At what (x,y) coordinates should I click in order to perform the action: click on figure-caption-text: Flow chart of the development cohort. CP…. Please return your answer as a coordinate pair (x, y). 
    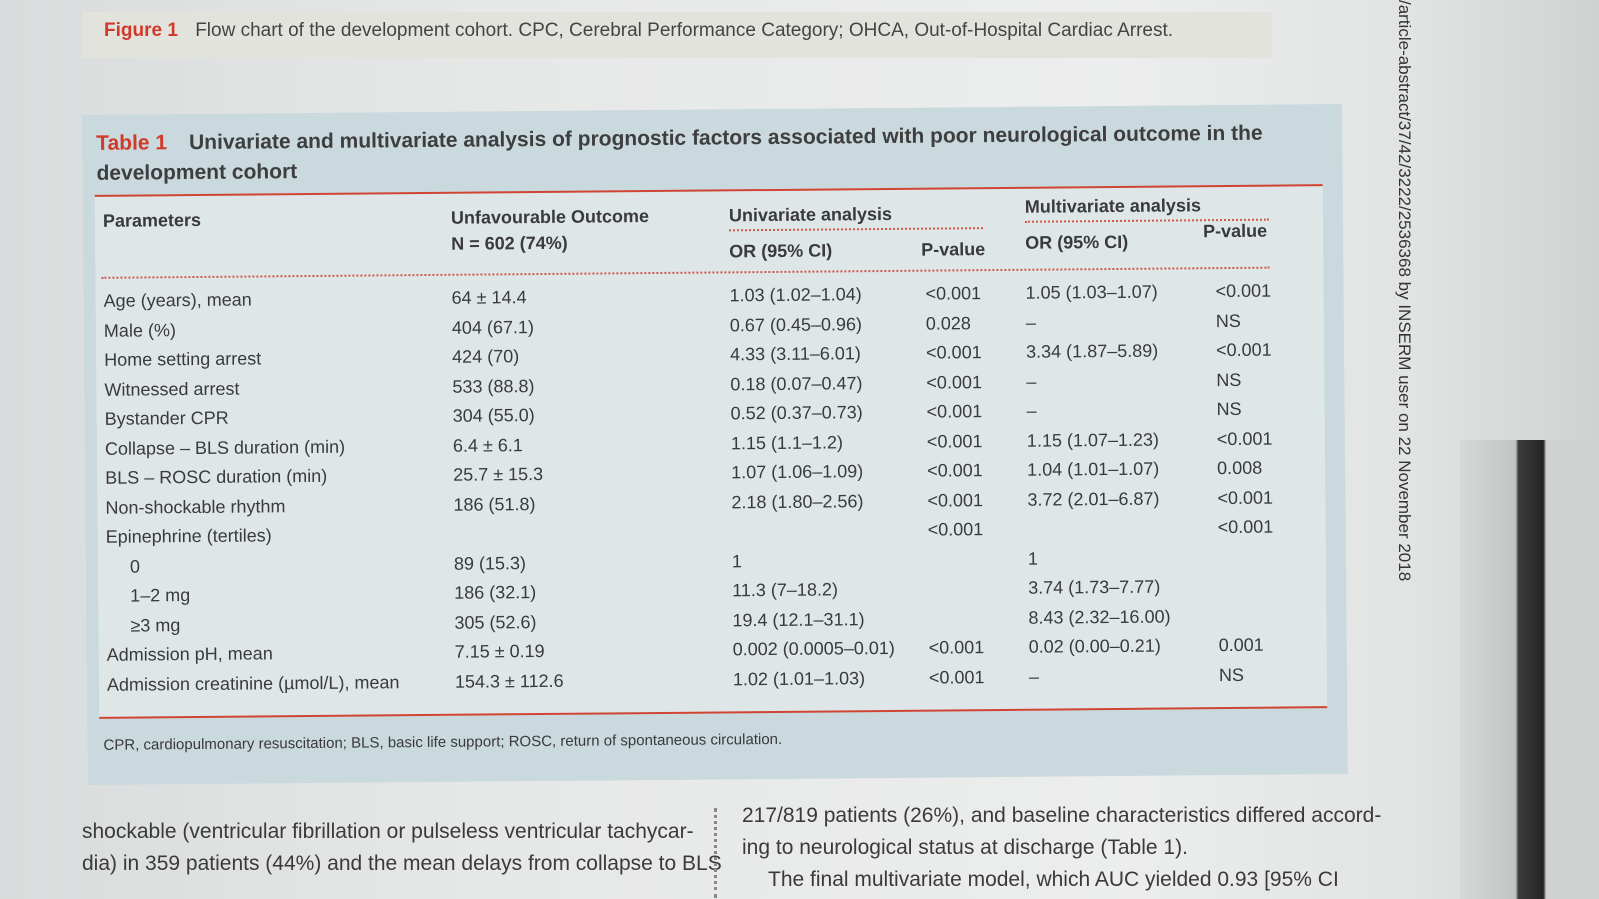
    Looking at the image, I should click on (684, 30).